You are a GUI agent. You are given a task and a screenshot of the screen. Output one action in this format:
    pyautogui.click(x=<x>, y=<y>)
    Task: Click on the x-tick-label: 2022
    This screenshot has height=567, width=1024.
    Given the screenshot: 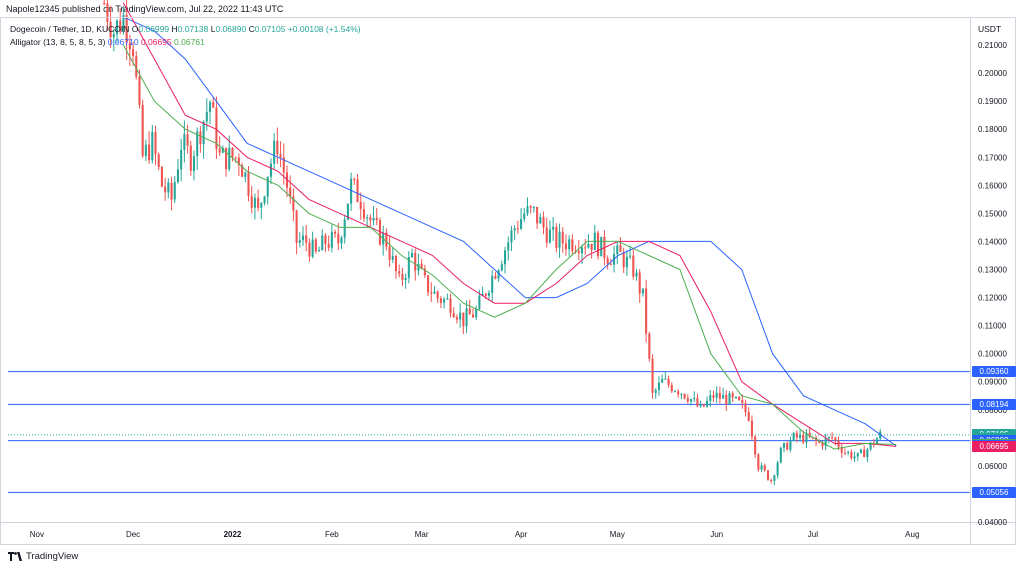 What is the action you would take?
    pyautogui.click(x=233, y=534)
    